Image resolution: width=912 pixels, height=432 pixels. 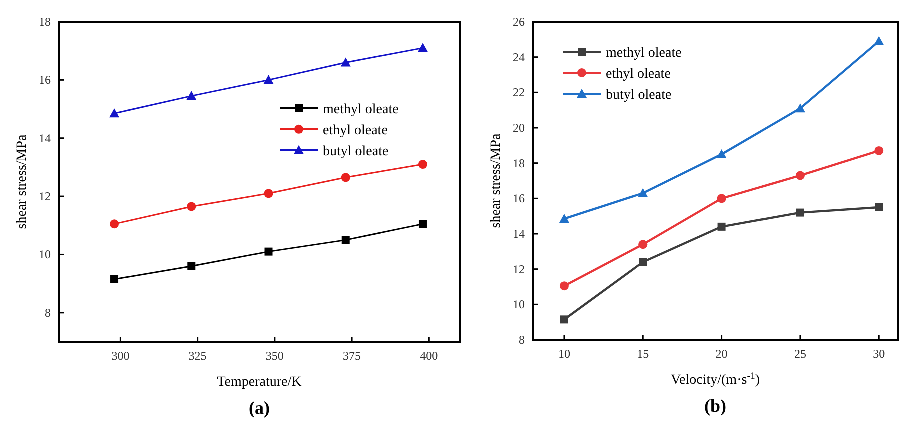 What do you see at coordinates (879, 354) in the screenshot?
I see `x-tick-label: 30` at bounding box center [879, 354].